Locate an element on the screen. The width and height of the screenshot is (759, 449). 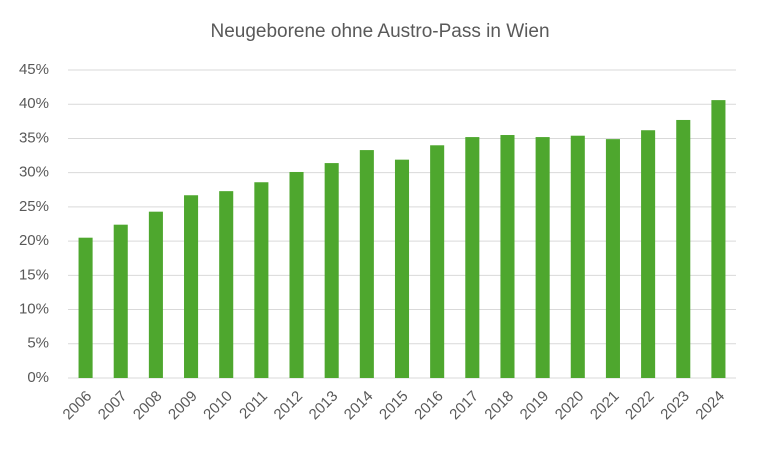
y-tick-label: 30% is located at coordinates (34, 172).